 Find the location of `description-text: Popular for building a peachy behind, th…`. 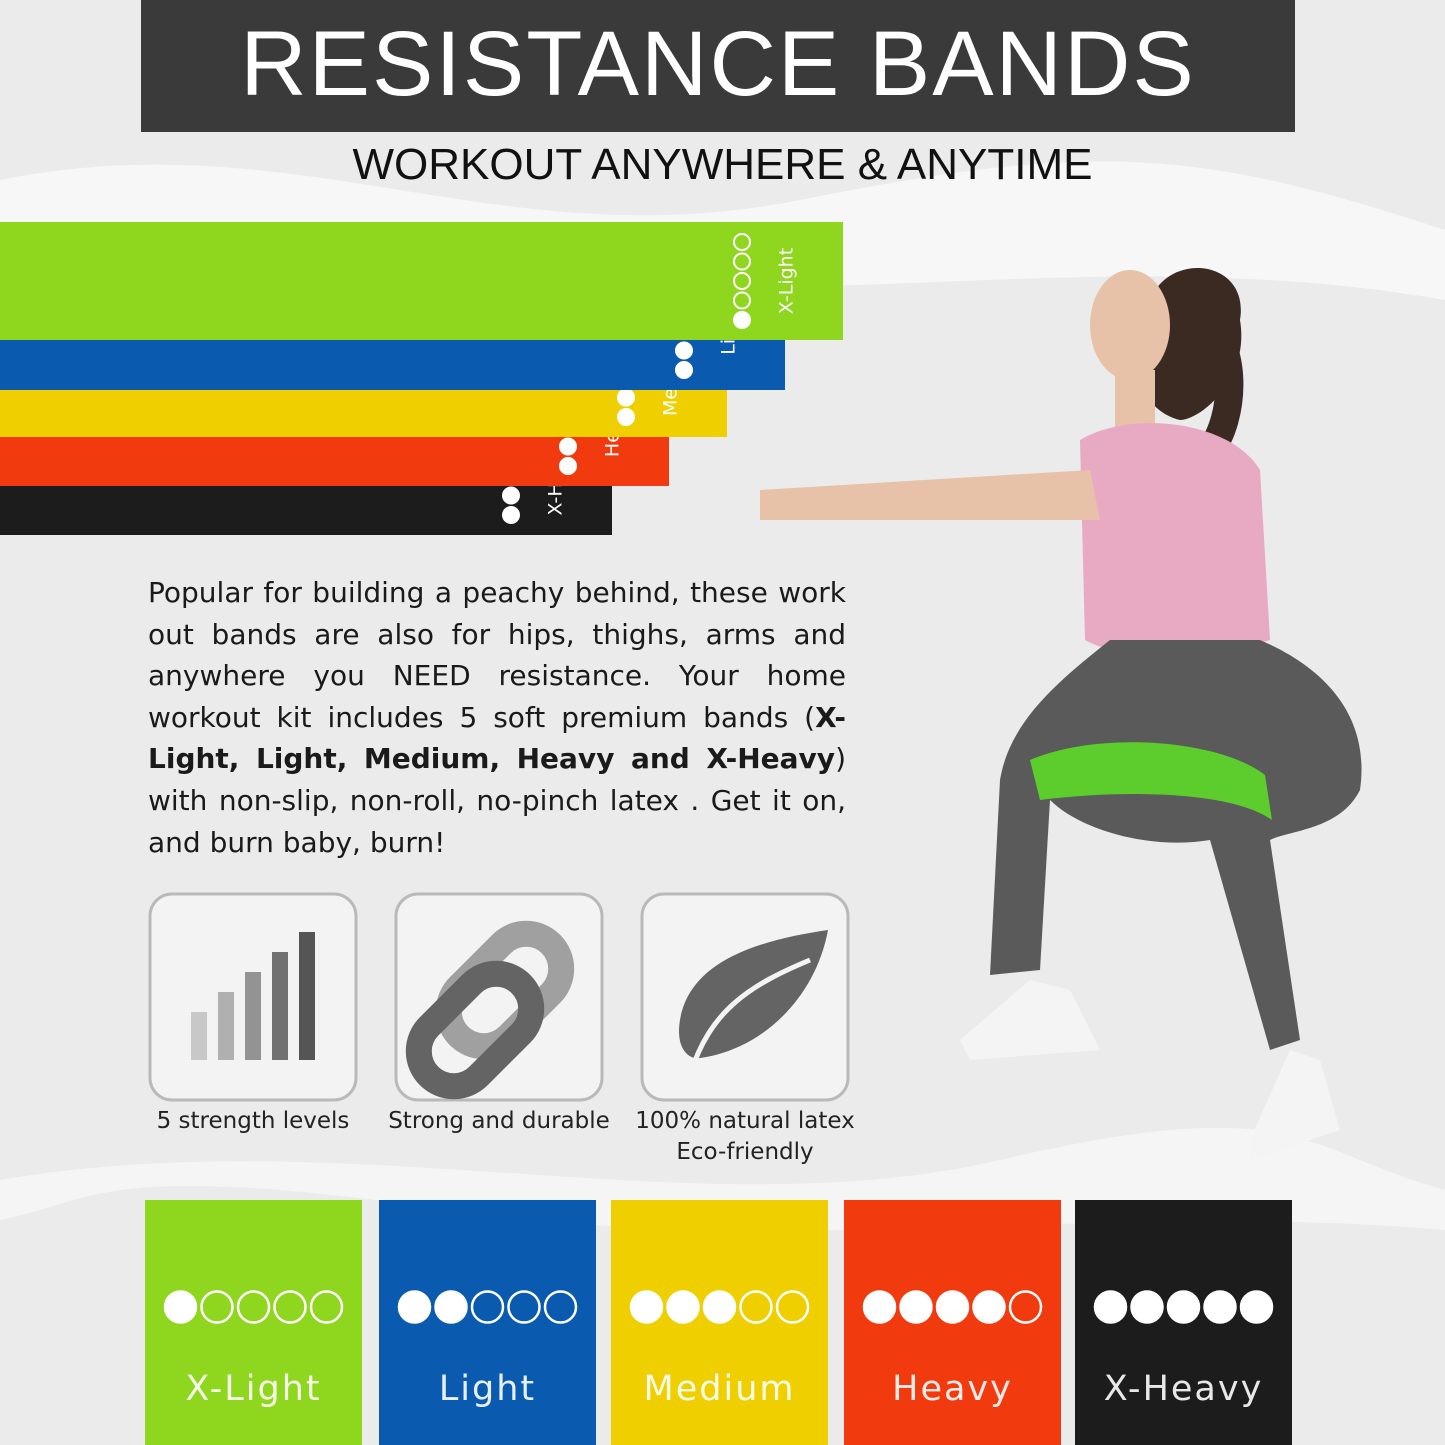

description-text: Popular for building a peachy behind, th… is located at coordinates (497, 655).